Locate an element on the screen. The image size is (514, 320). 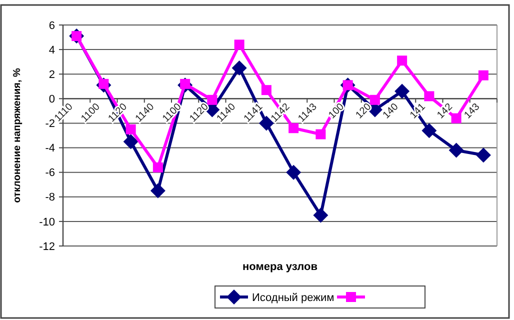
y-tick-label: -12 is located at coordinates (47, 246).